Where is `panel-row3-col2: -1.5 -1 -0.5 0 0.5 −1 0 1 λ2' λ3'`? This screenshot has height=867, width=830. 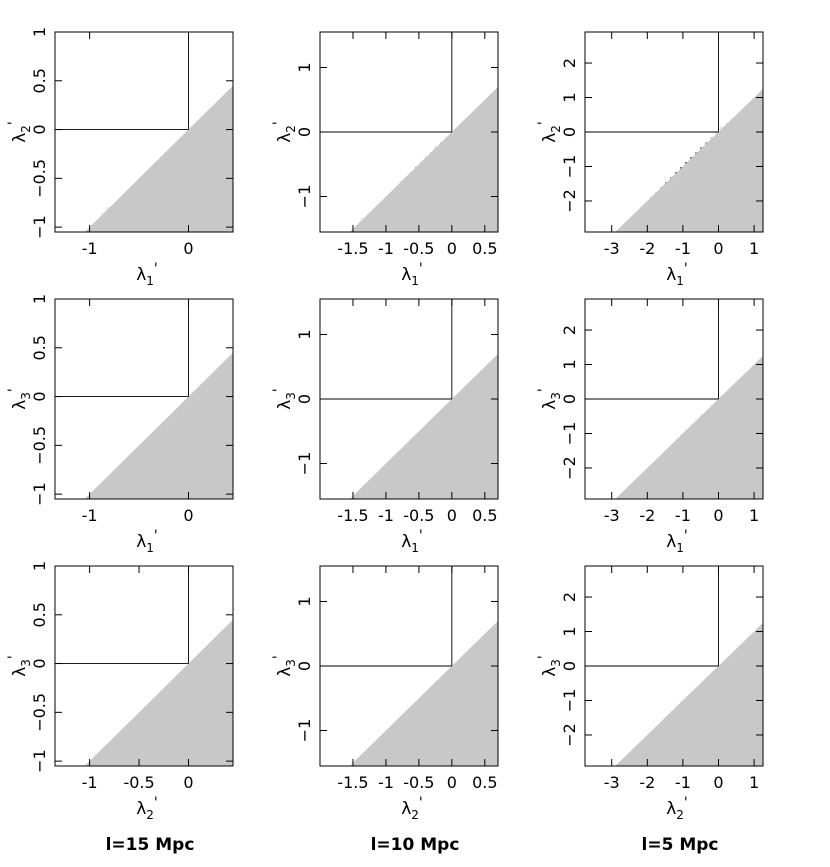 panel-row3-col2: -1.5 -1 -0.5 0 0.5 −1 0 1 λ2' λ3' is located at coordinates (385, 693).